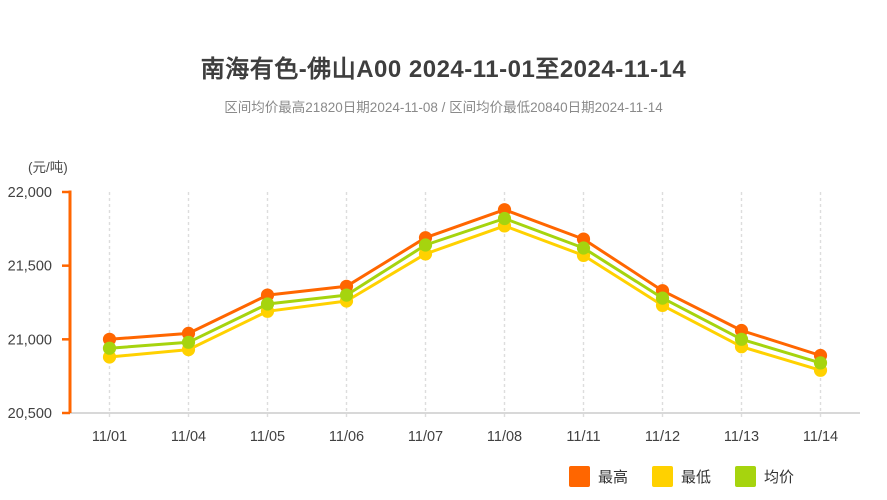  Describe the element at coordinates (662, 298) in the screenshot. I see `data-point-avg-11/12` at that location.